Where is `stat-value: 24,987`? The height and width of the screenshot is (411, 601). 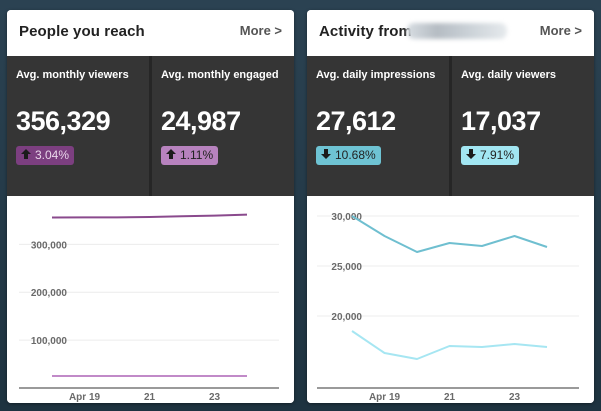
stat-value: 24,987 is located at coordinates (201, 121).